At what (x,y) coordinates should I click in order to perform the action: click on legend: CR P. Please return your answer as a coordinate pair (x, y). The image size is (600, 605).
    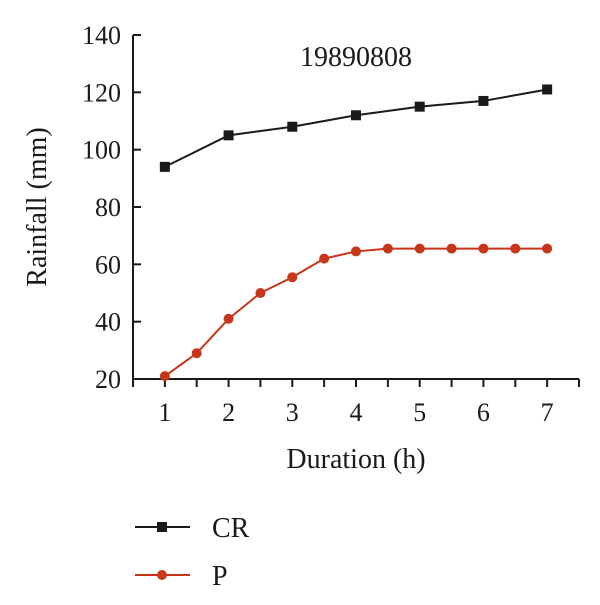
    Looking at the image, I should click on (192, 552).